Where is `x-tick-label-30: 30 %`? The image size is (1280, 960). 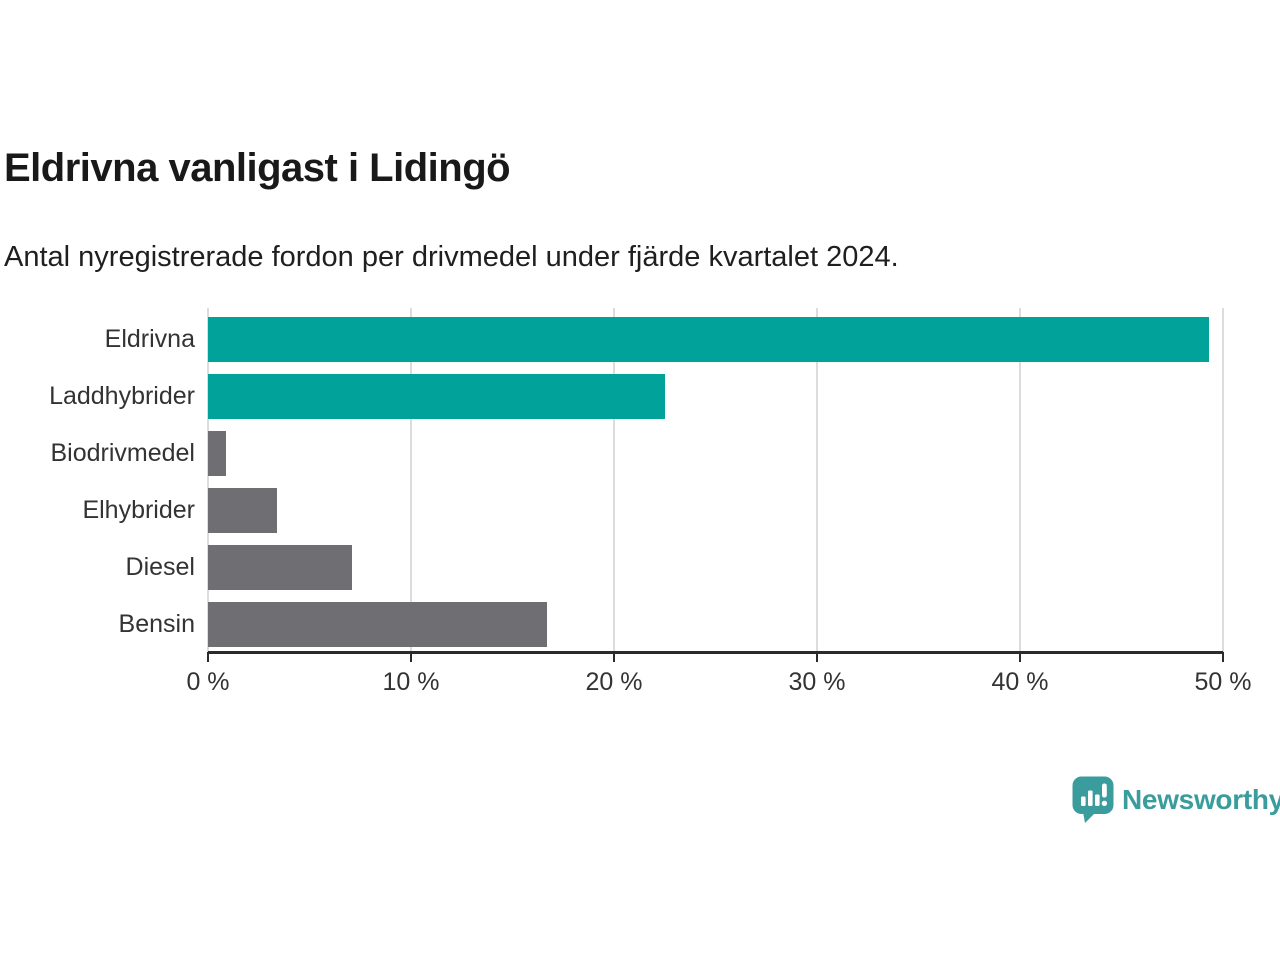 x-tick-label-30: 30 % is located at coordinates (817, 682).